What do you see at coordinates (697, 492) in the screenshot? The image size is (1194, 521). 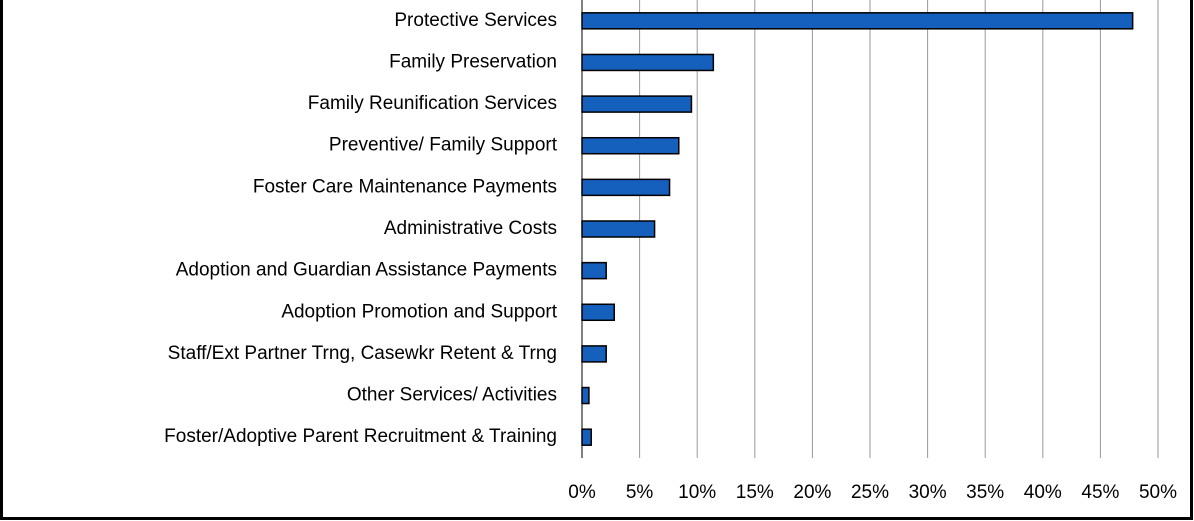 I see `x-tick-label: 10%` at bounding box center [697, 492].